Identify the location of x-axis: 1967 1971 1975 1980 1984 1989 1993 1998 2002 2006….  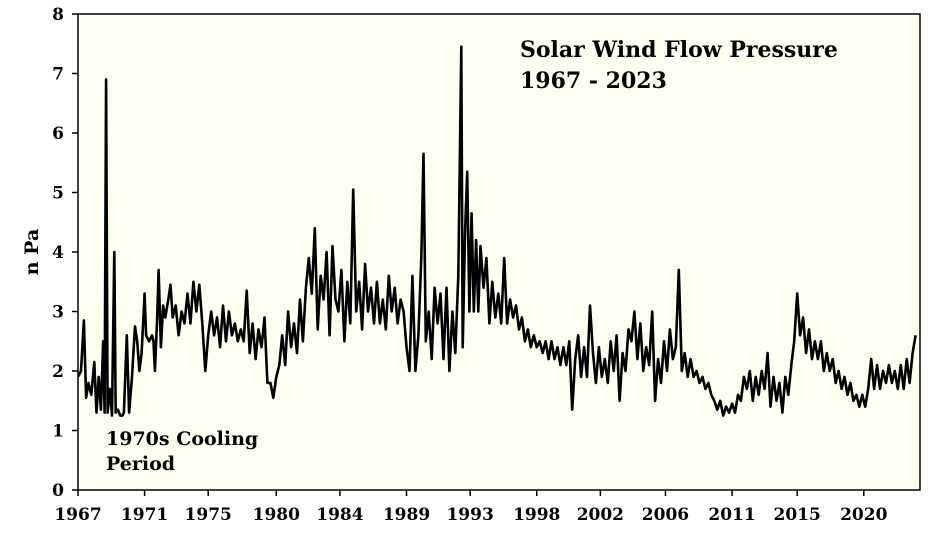
(471, 507).